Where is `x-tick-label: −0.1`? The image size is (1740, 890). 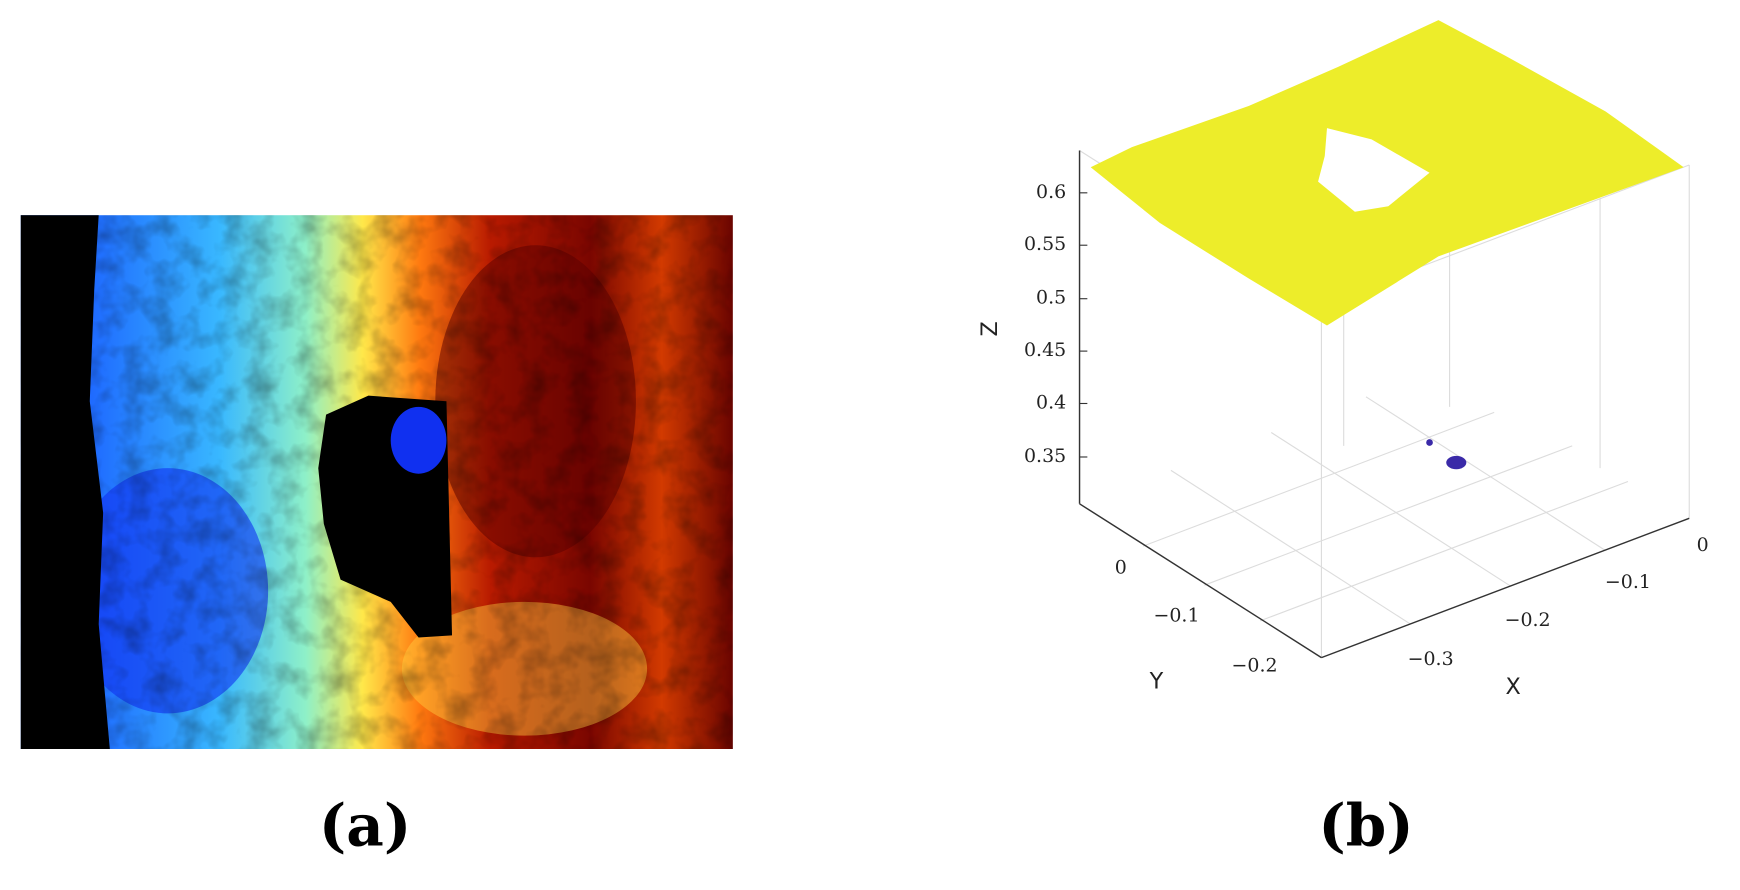 x-tick-label: −0.1 is located at coordinates (1628, 582).